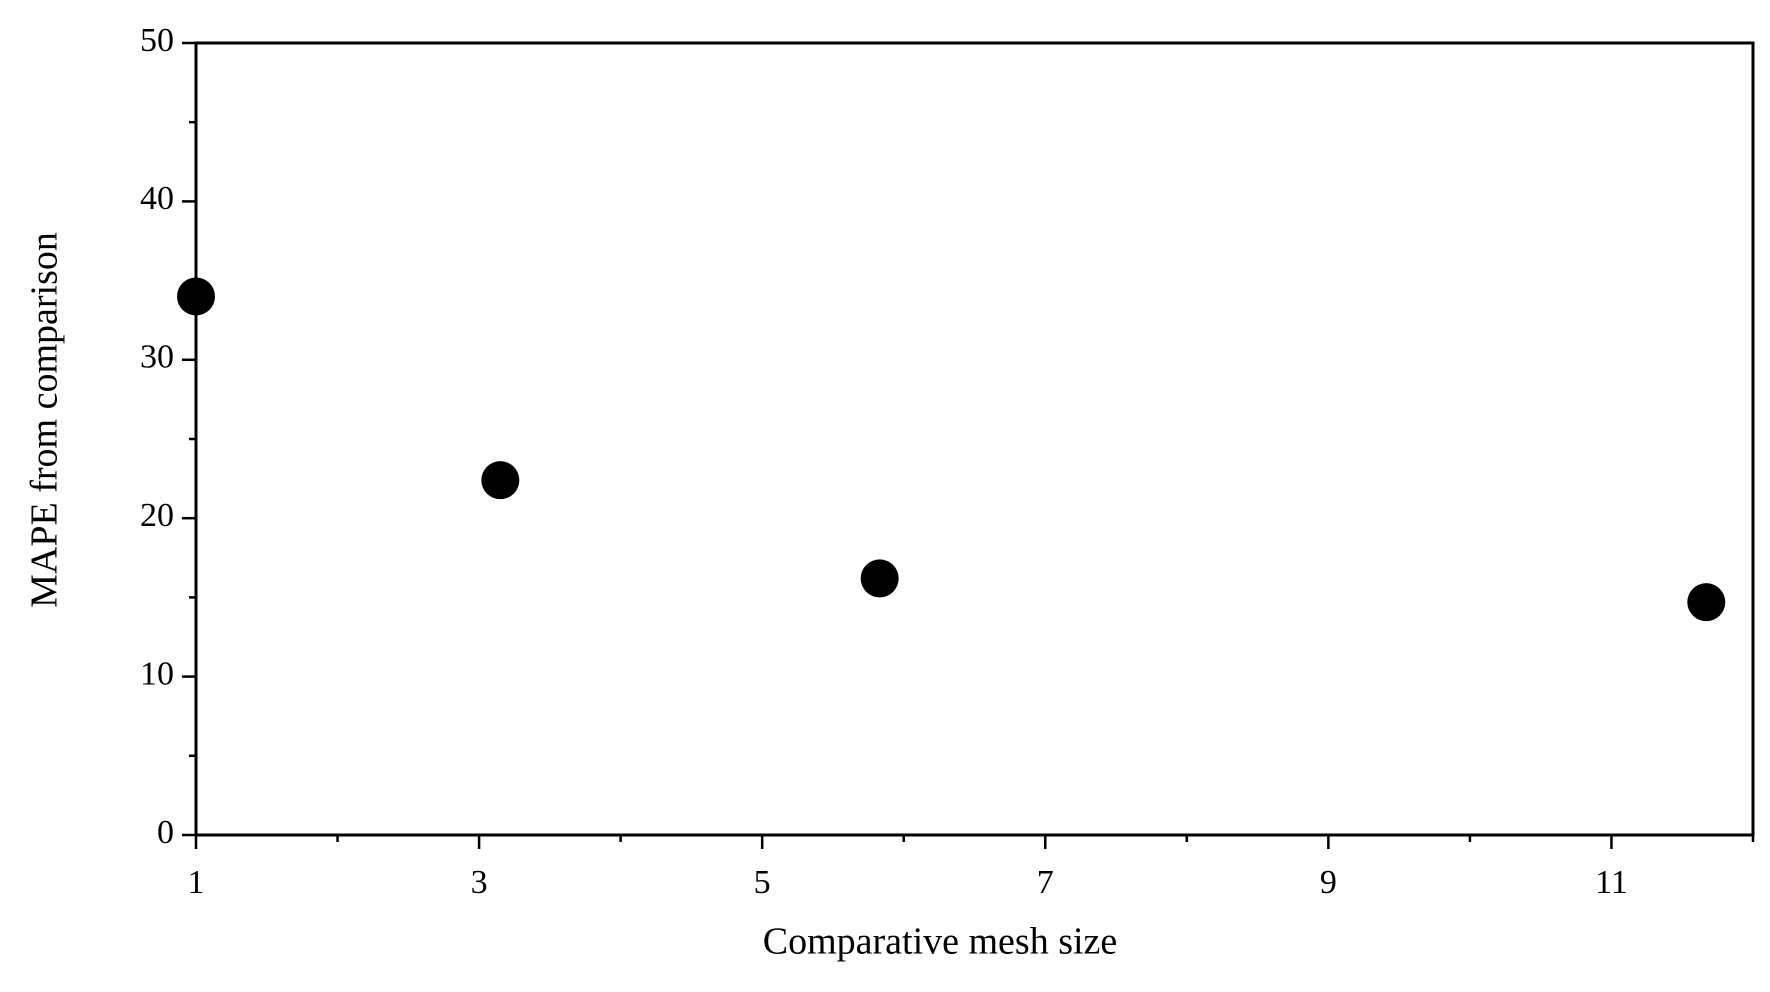  Describe the element at coordinates (196, 882) in the screenshot. I see `x-tick-label: 1` at that location.